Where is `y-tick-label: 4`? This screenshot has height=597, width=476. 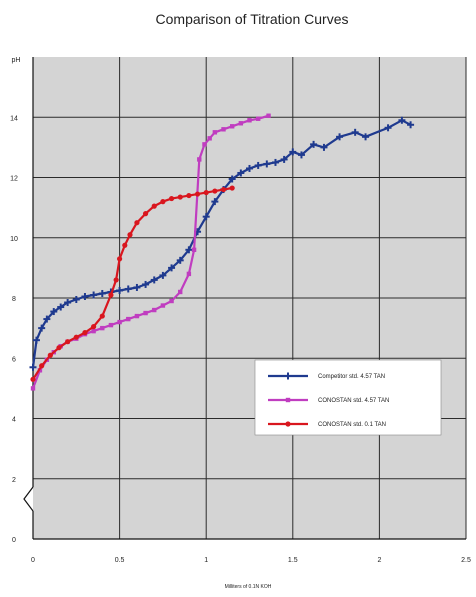 y-tick-label: 4 is located at coordinates (14, 420).